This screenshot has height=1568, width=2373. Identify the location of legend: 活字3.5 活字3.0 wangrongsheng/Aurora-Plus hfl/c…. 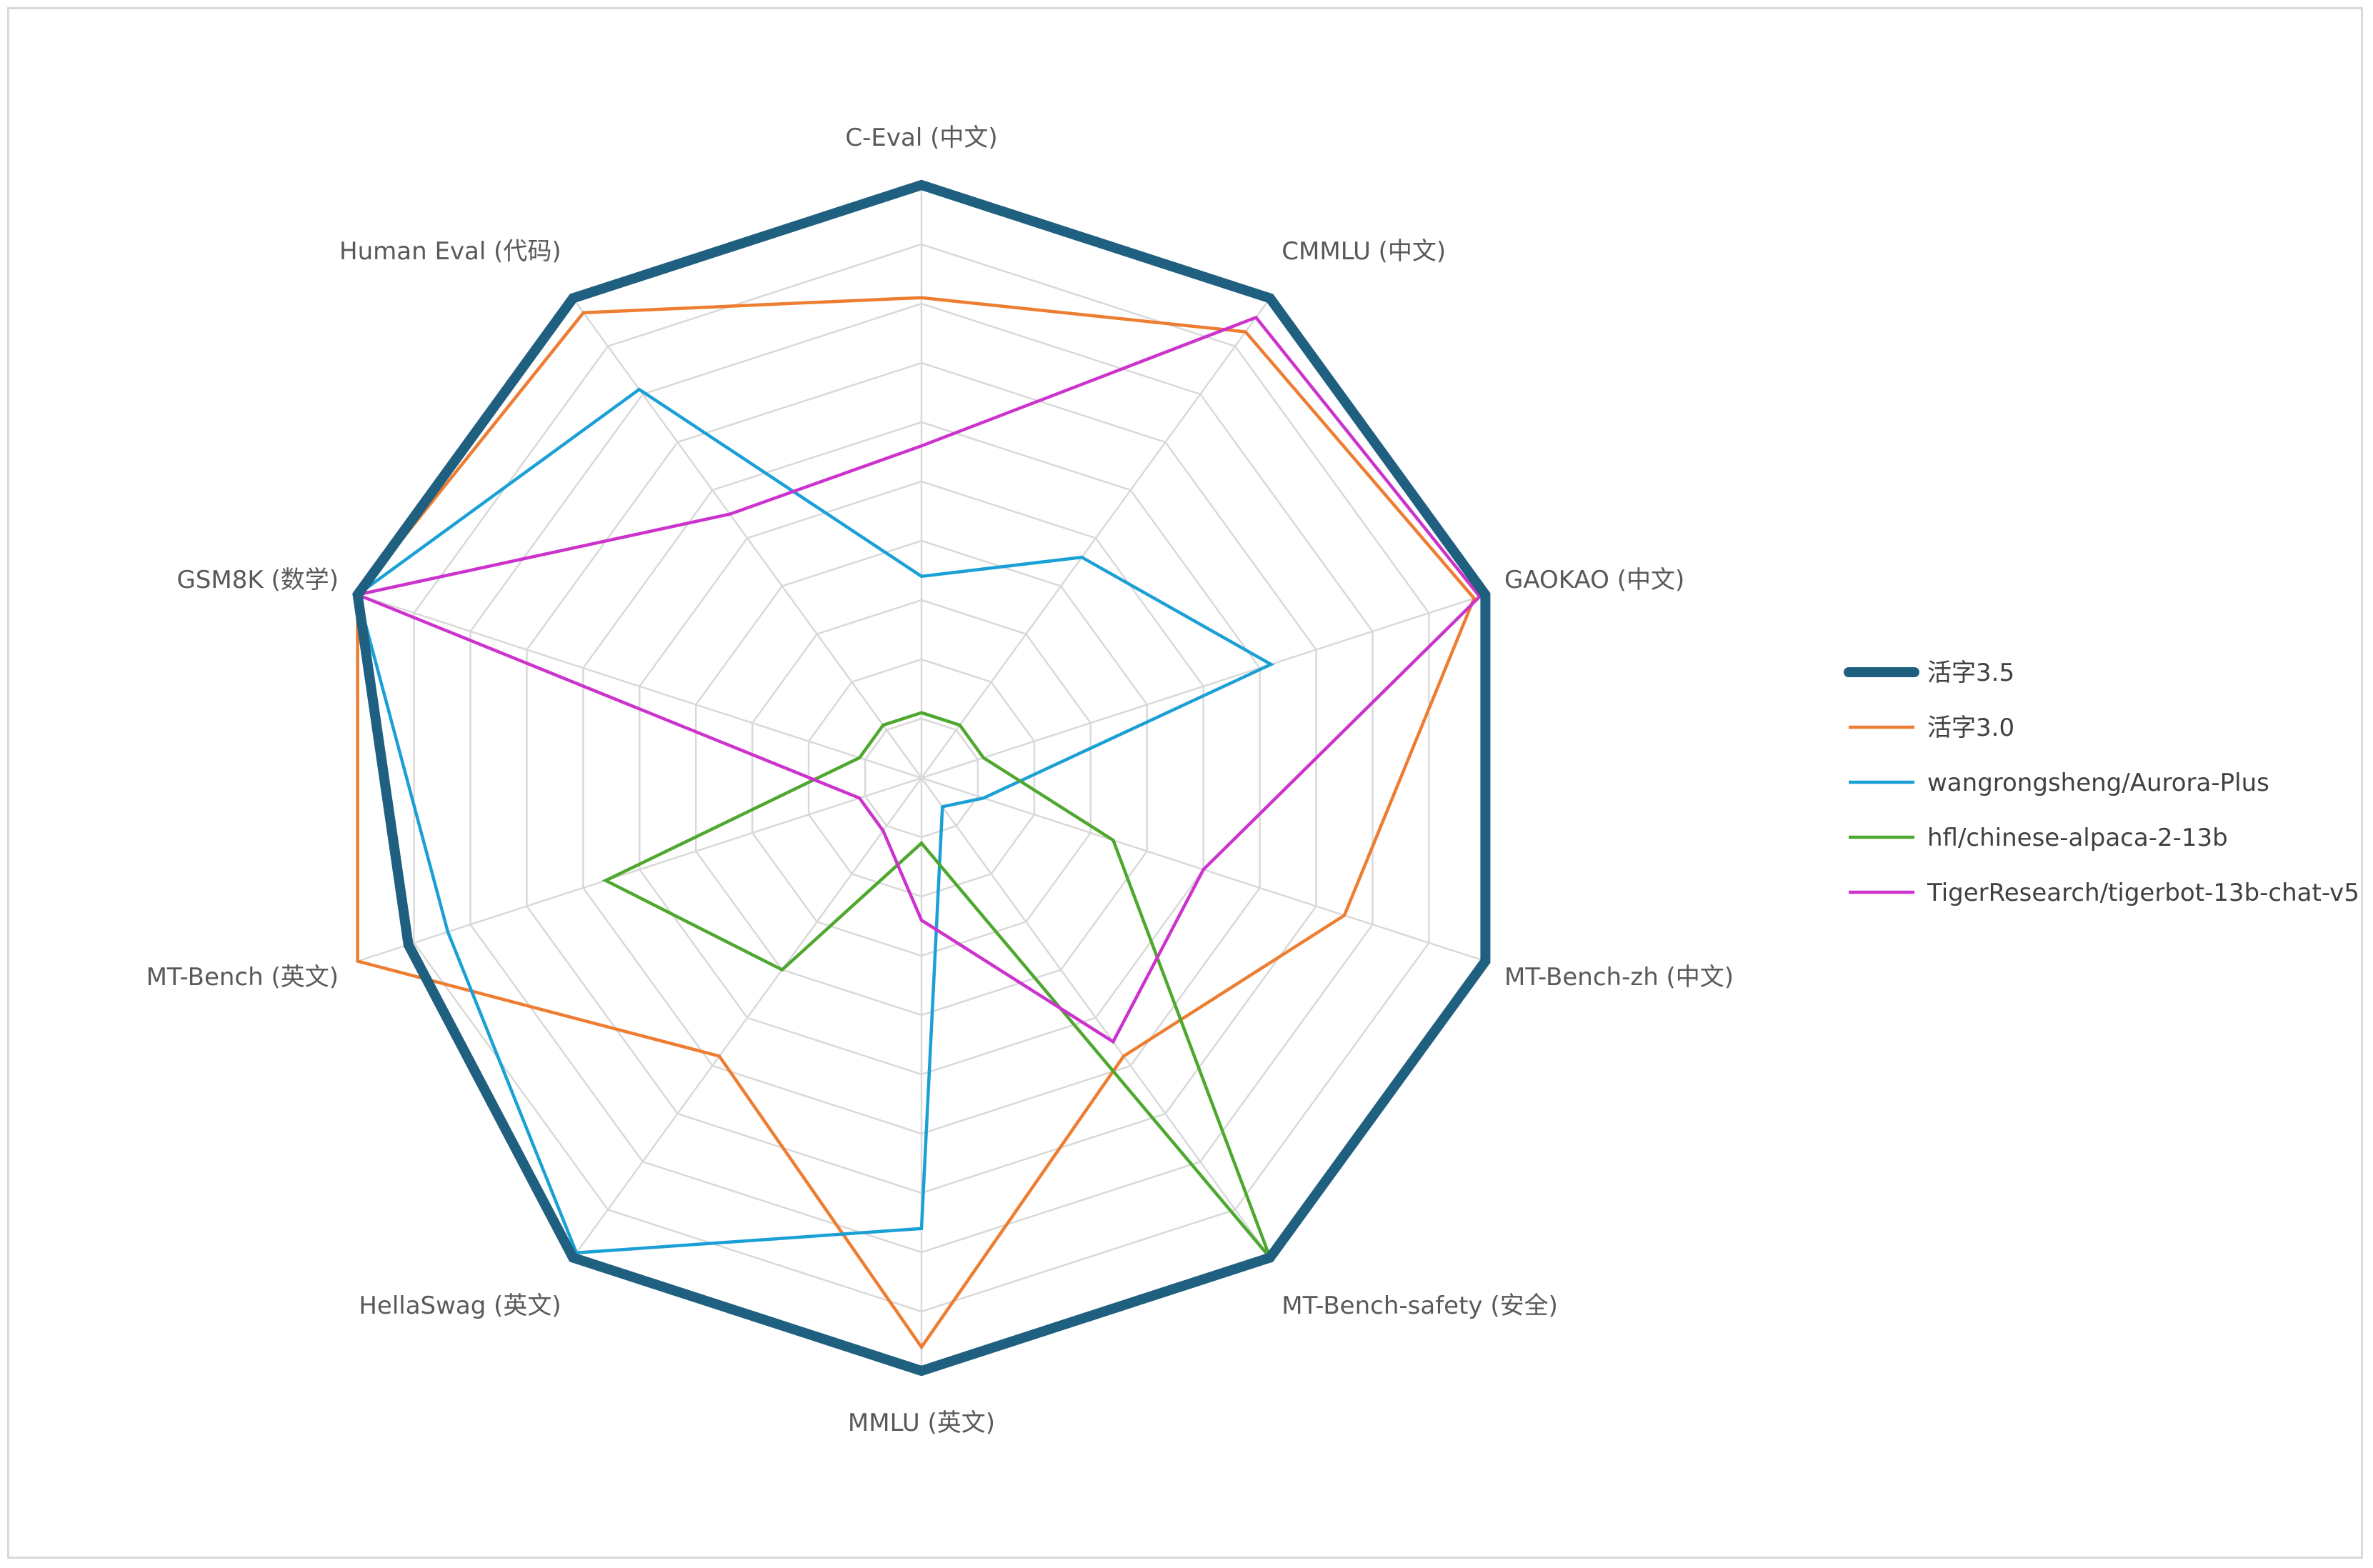
(2101, 783).